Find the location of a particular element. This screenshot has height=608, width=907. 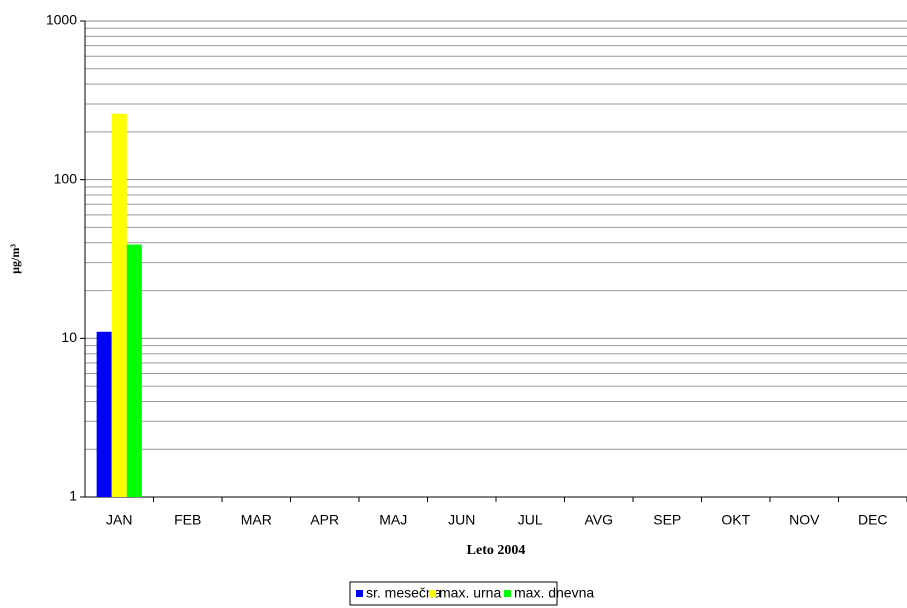

x-tick-label: MAJ is located at coordinates (393, 520).